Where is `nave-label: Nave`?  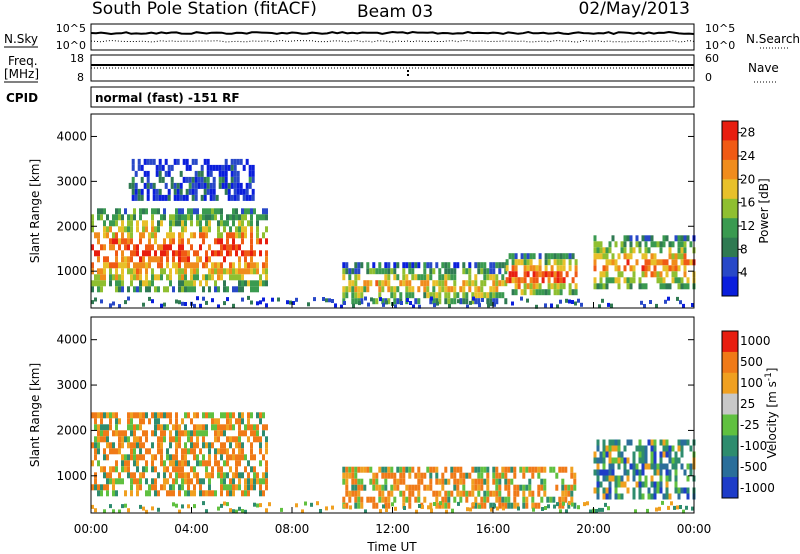 nave-label: Nave is located at coordinates (763, 68).